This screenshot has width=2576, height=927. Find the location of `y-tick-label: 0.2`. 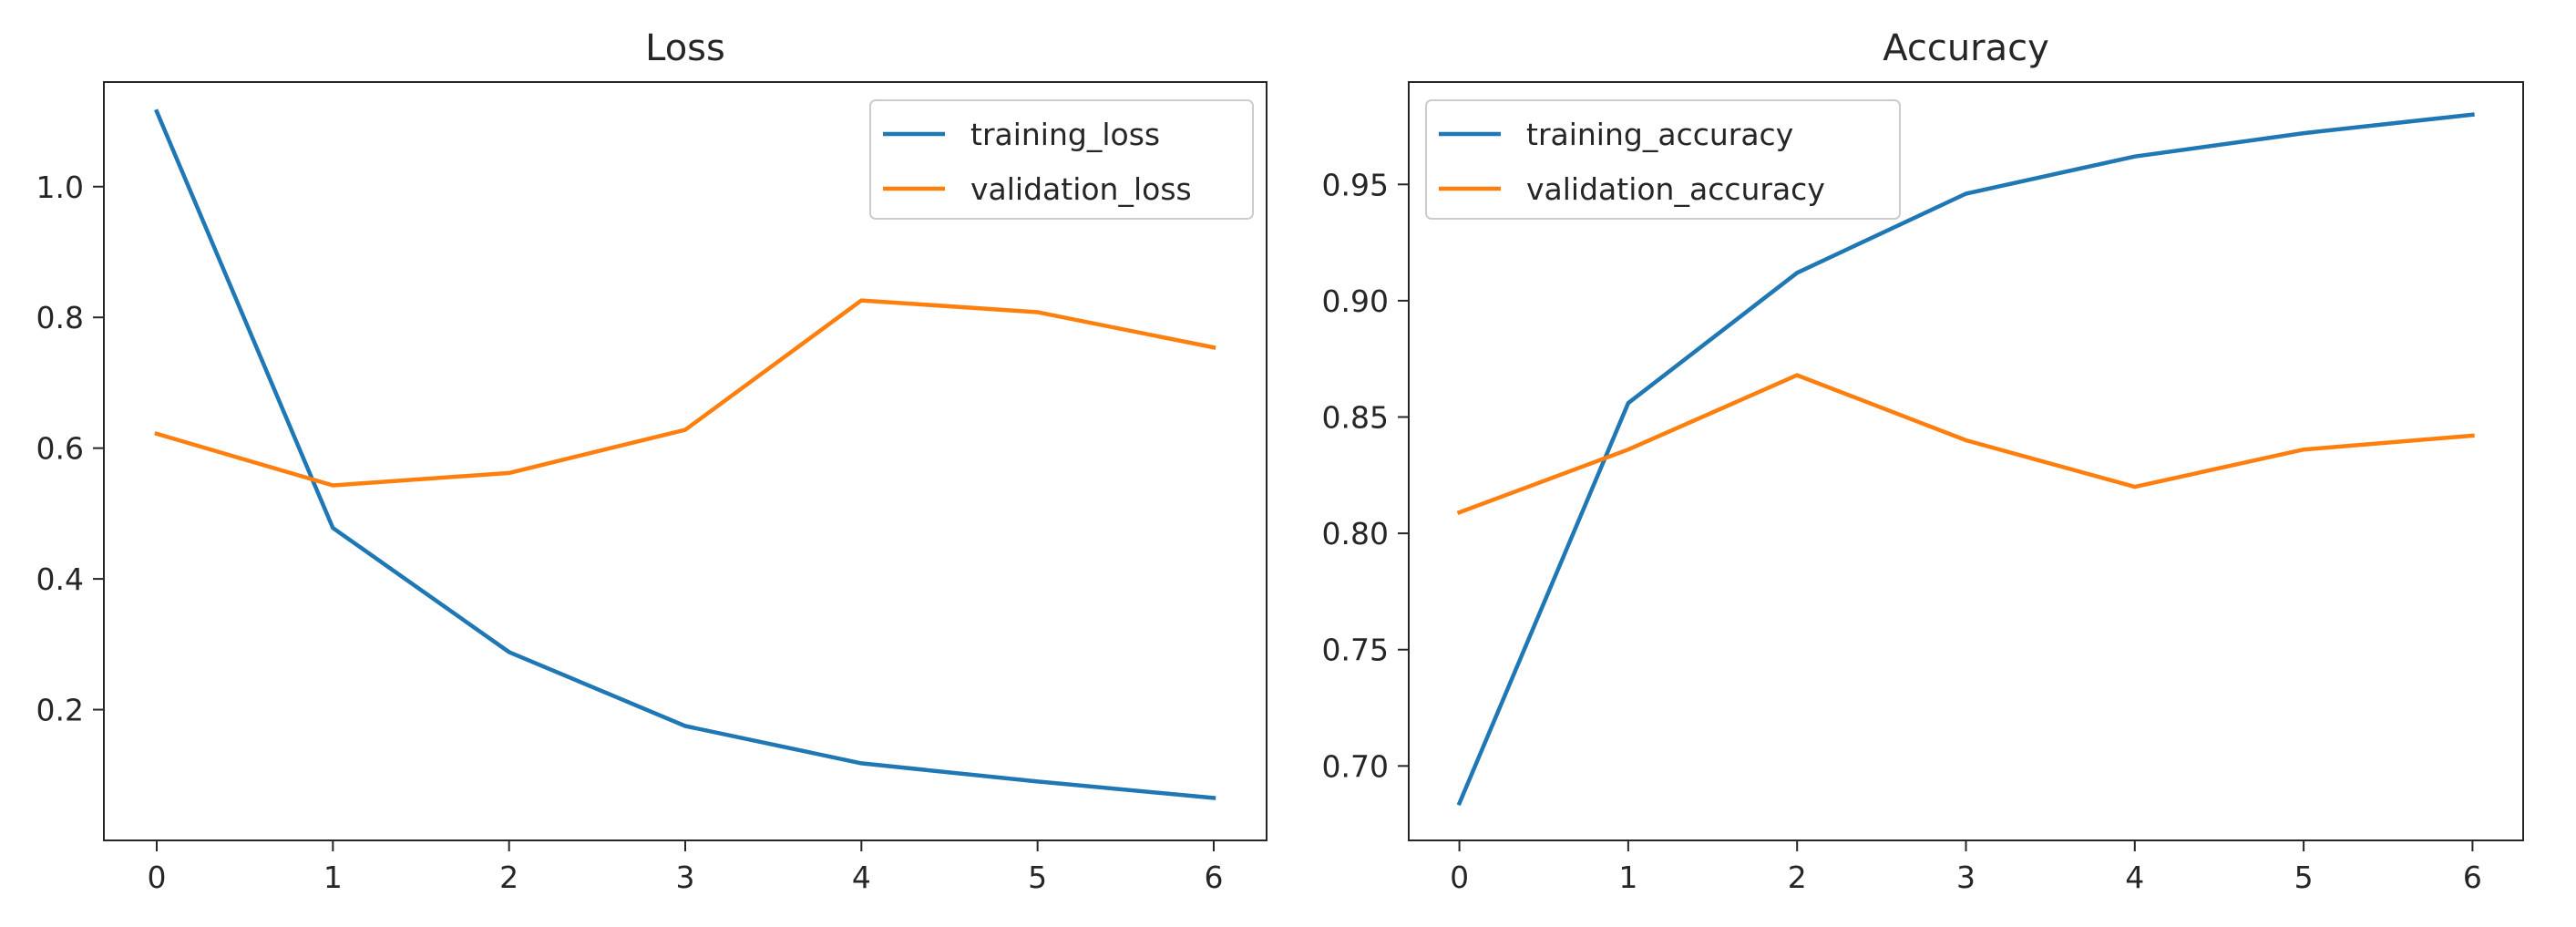

y-tick-label: 0.2 is located at coordinates (60, 710).